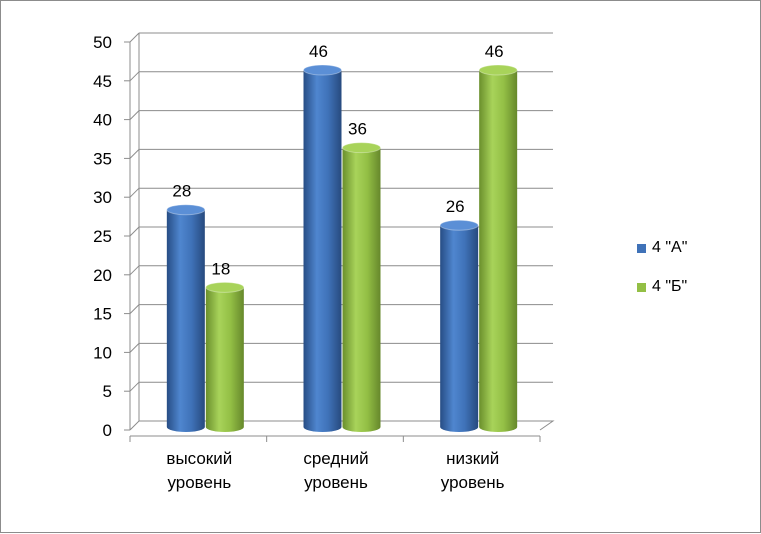  Describe the element at coordinates (220, 268) in the screenshot. I see `data-label: 18` at that location.